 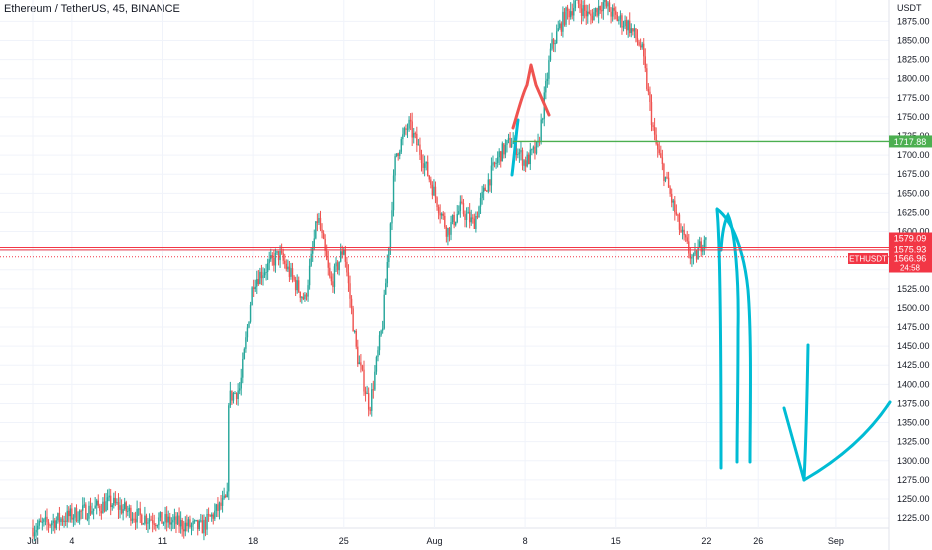 I want to click on x-tick-label: 11, so click(x=162, y=541).